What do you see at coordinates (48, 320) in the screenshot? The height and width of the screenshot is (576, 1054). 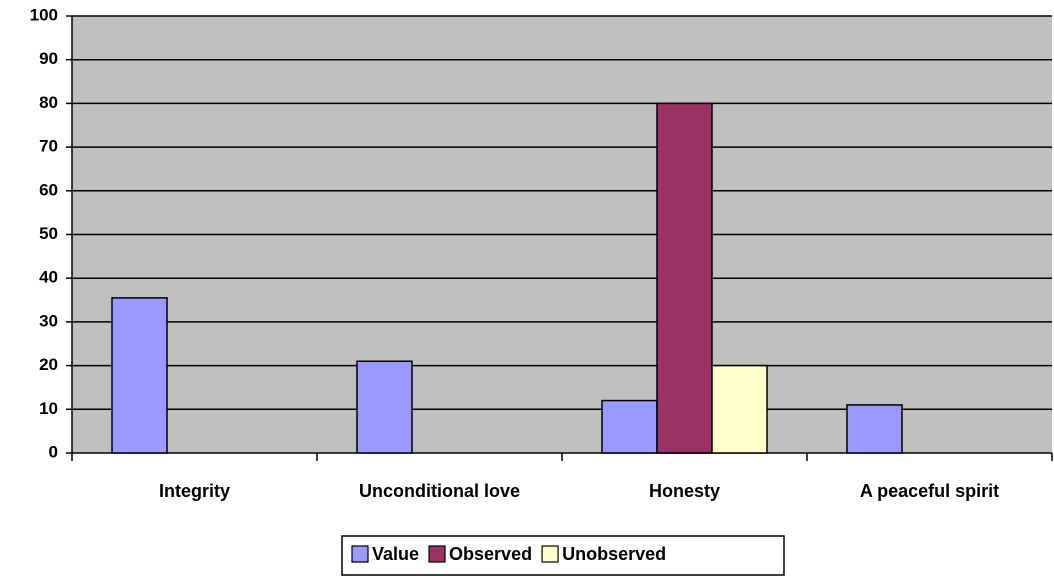 I see `y-tick-label: 30` at bounding box center [48, 320].